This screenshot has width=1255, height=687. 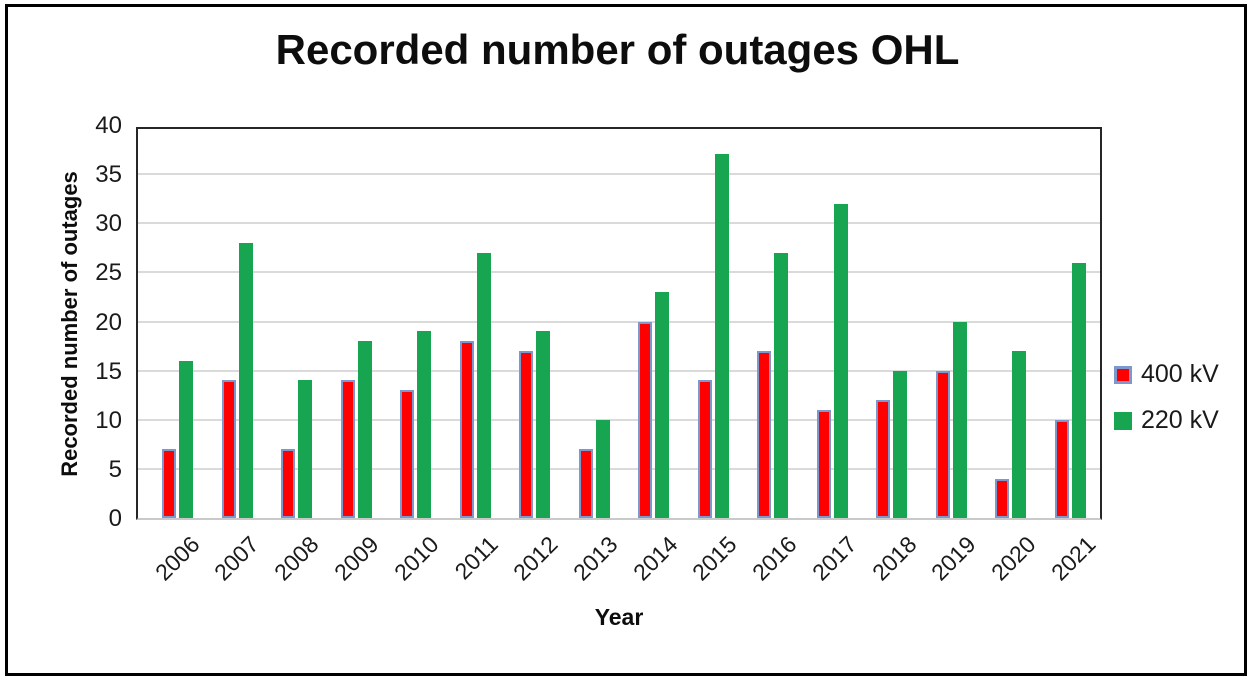 I want to click on legend-swatch-220kv, so click(x=1123, y=420).